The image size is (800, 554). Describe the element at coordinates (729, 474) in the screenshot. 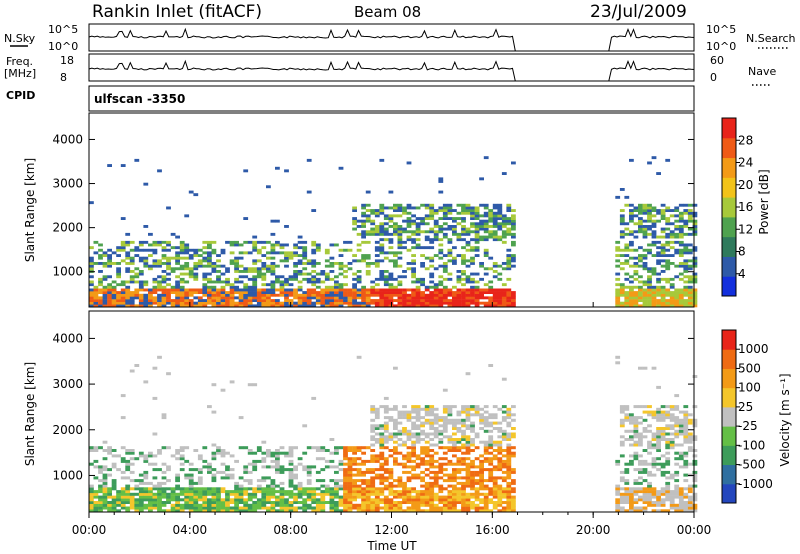

I see `colorbar-swatch` at that location.